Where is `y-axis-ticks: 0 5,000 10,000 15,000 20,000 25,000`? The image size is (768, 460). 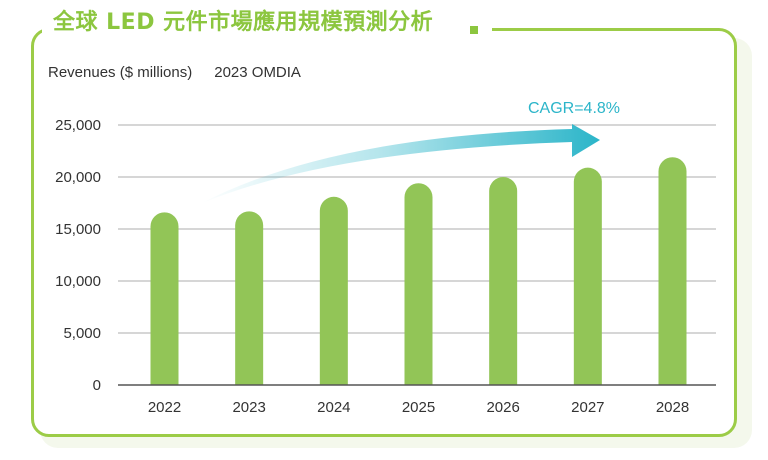
y-axis-ticks: 0 5,000 10,000 15,000 20,000 25,000 is located at coordinates (78, 255).